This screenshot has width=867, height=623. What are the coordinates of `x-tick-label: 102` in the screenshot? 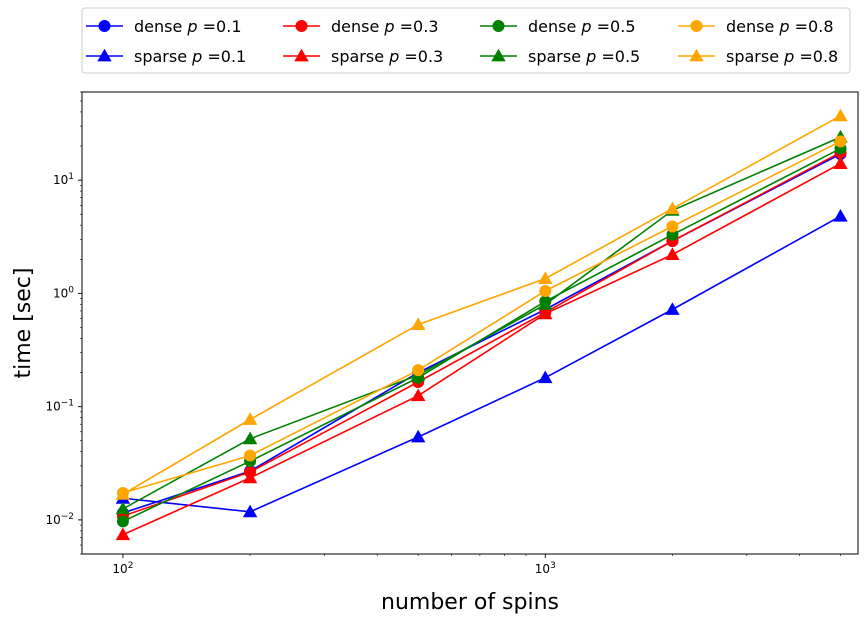 It's located at (122, 568).